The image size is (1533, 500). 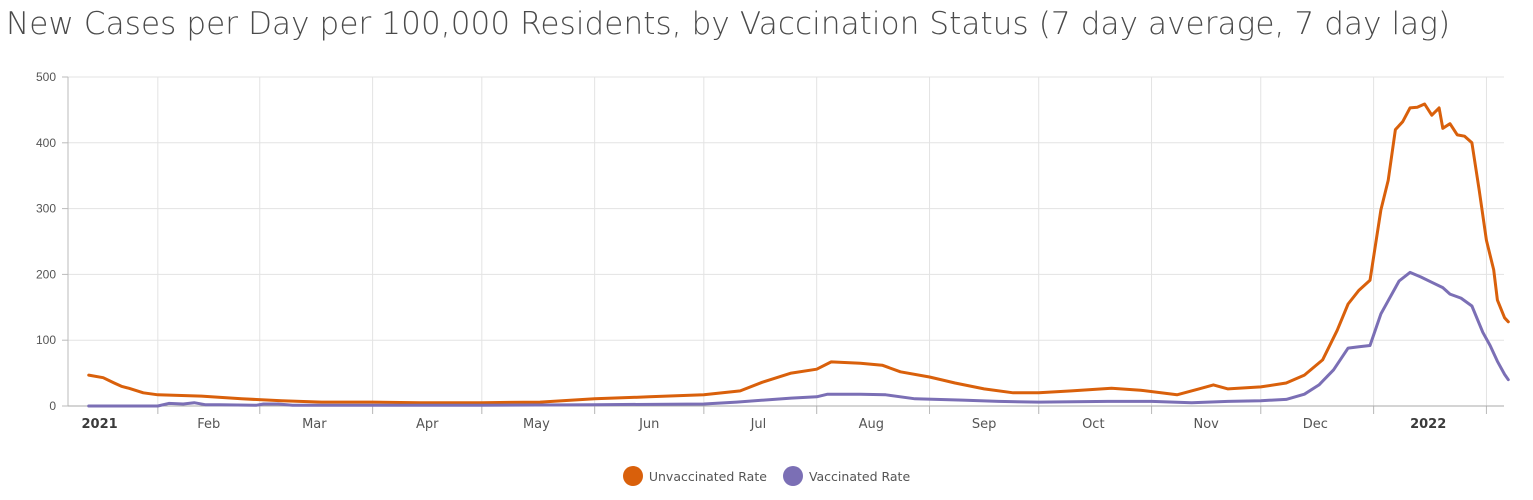 What do you see at coordinates (1093, 424) in the screenshot?
I see `x-tick-label: Oct` at bounding box center [1093, 424].